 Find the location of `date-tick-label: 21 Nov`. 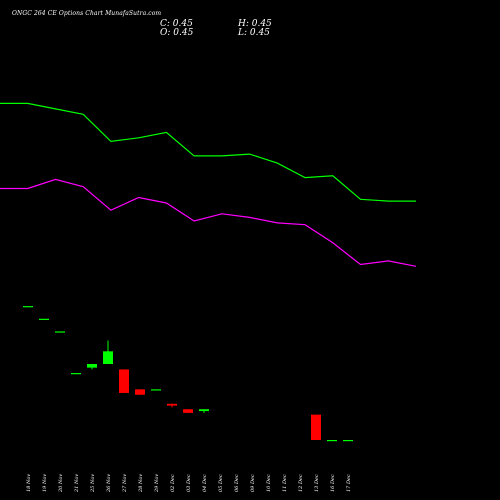

date-tick-label: 21 Nov is located at coordinates (77, 483).